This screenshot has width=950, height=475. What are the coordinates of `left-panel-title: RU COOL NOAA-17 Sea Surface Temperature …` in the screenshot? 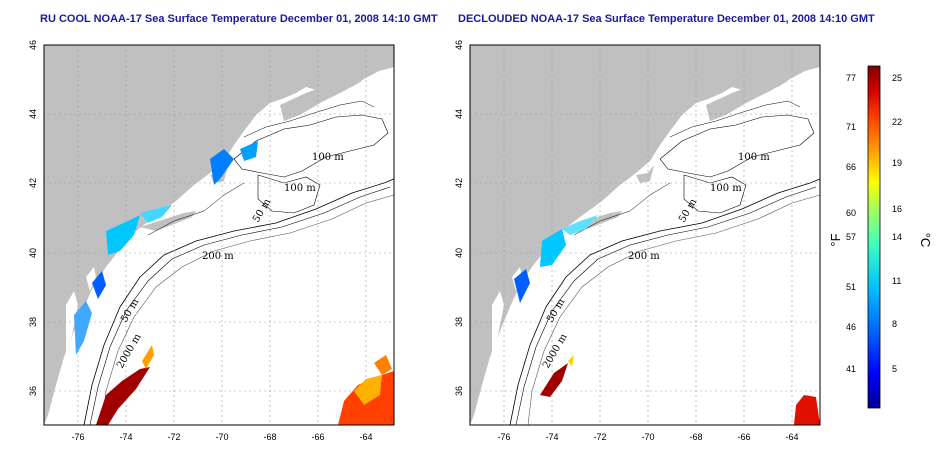 It's located at (239, 19).